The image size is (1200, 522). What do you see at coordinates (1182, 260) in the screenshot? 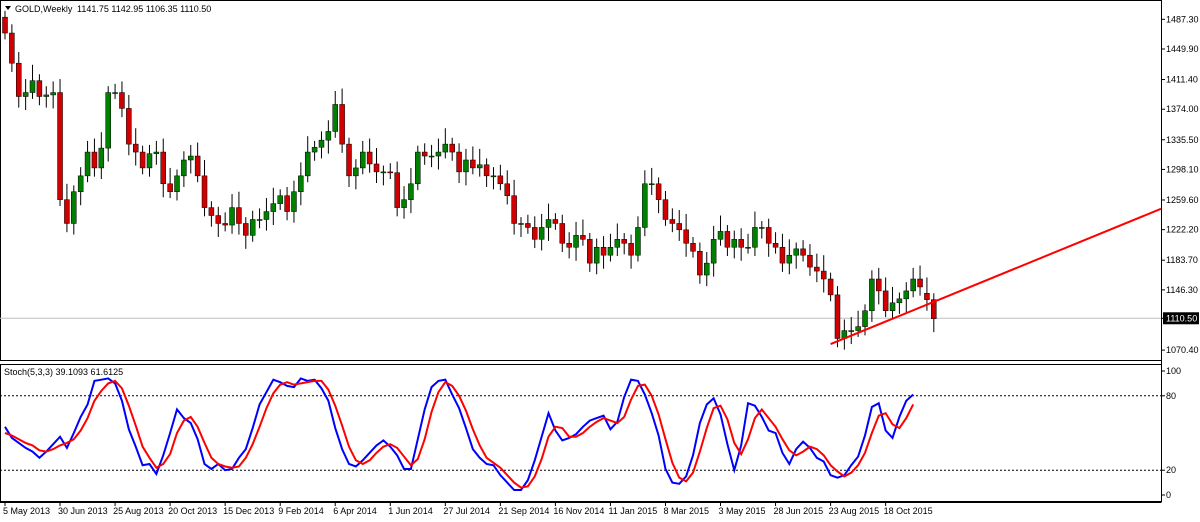
I see `price-tick-label: 1183.70` at bounding box center [1182, 260].